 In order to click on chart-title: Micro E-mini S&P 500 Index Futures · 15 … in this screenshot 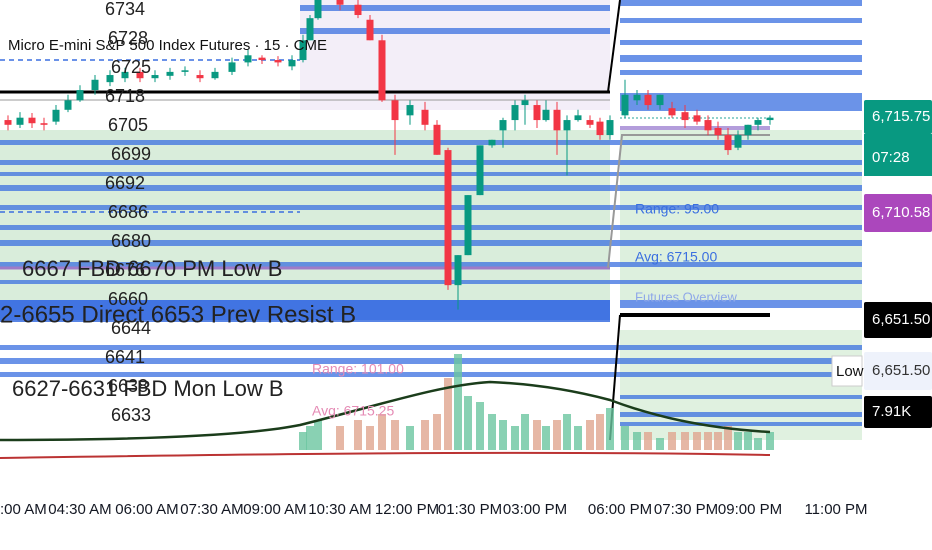, I will do `click(167, 45)`.